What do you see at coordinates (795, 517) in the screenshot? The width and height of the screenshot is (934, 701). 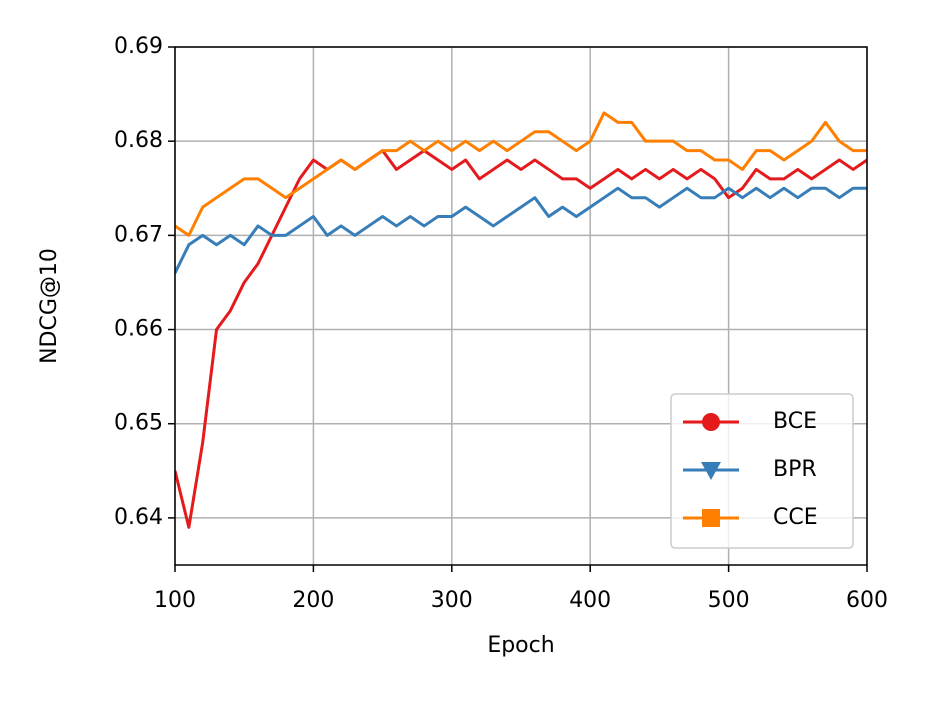 I see `legend-label: CCE` at bounding box center [795, 517].